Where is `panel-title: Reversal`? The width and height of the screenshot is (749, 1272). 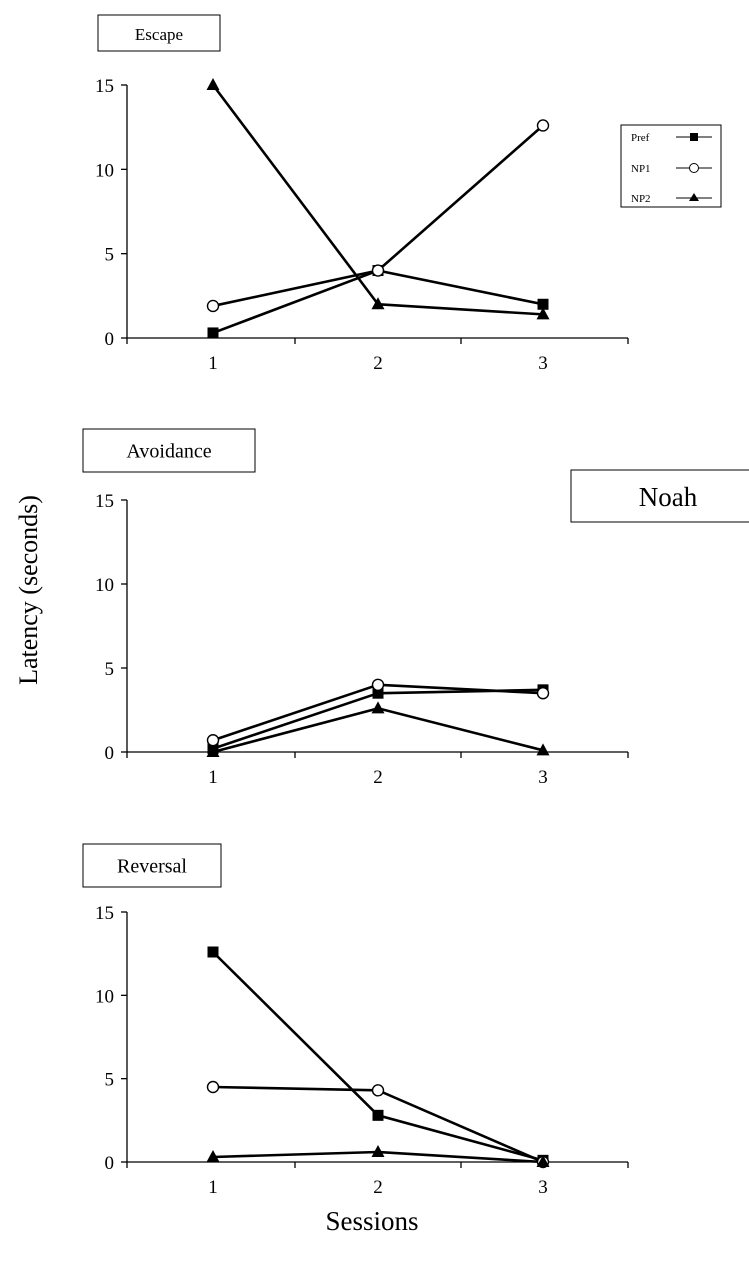 panel-title: Reversal is located at coordinates (152, 867).